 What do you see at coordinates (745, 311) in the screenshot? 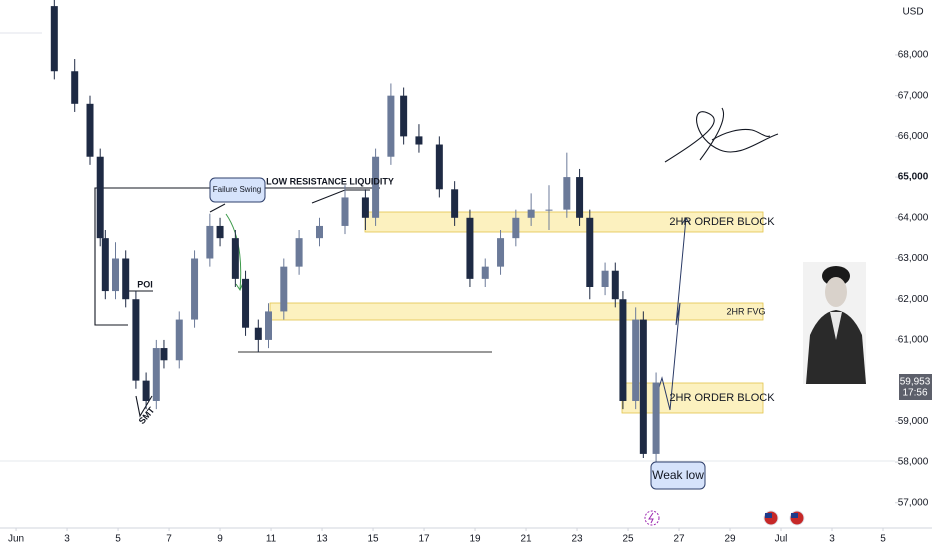
I see `zone-label: 2HR FVG` at bounding box center [745, 311].